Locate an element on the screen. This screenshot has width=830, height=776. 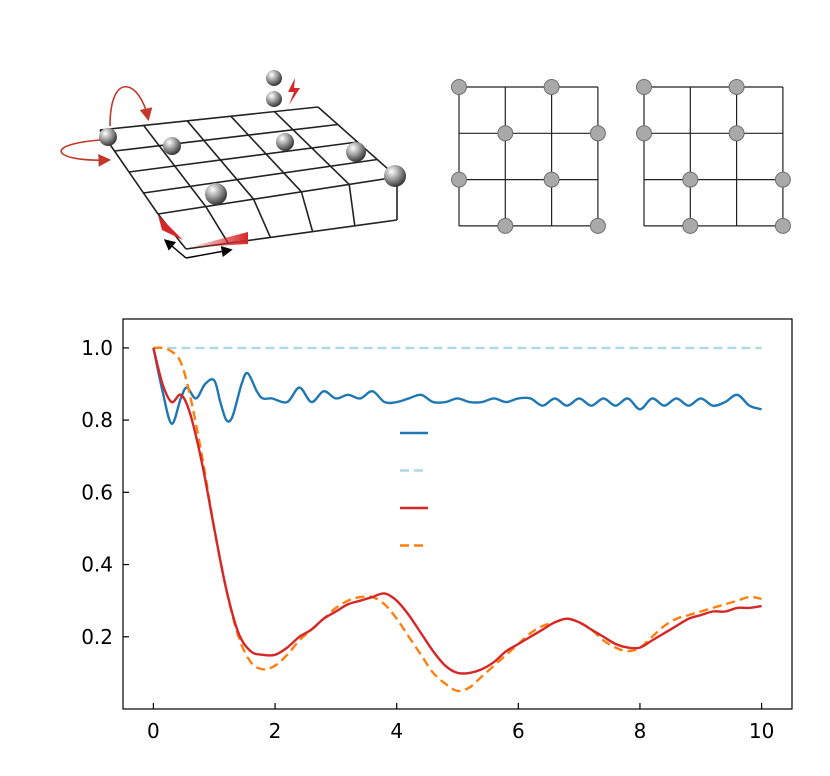
x-tick-label: 6 is located at coordinates (518, 731).